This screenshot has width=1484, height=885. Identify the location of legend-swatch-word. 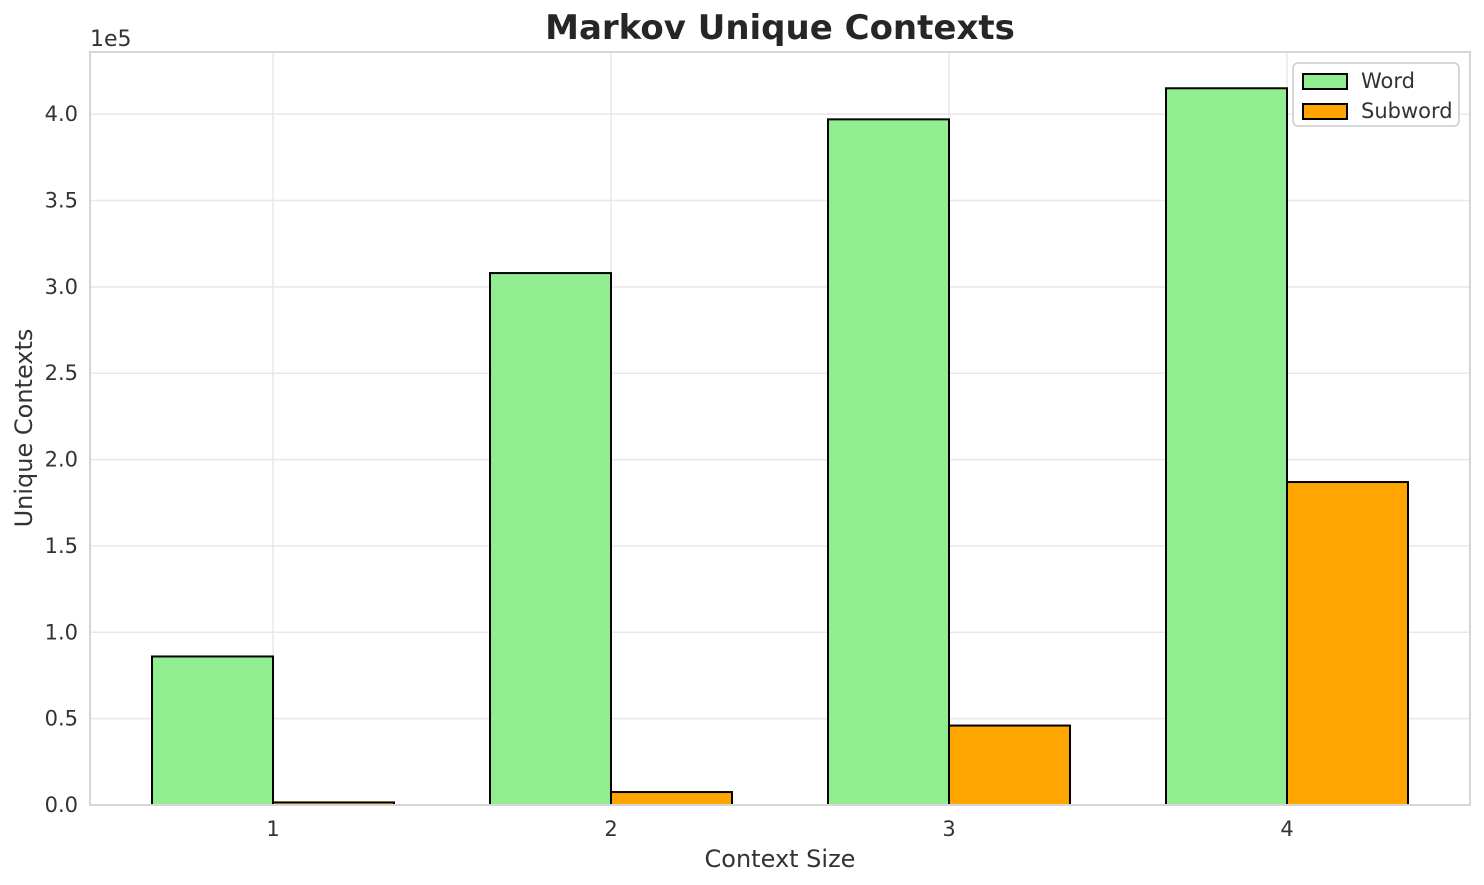
(1325, 81).